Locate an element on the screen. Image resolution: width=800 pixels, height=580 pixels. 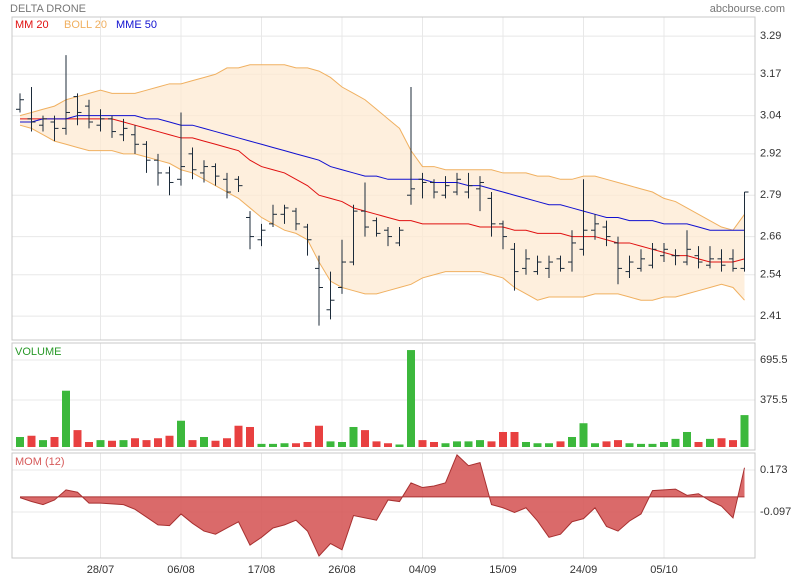
y-tick-label: 3.04 is located at coordinates (770, 116).